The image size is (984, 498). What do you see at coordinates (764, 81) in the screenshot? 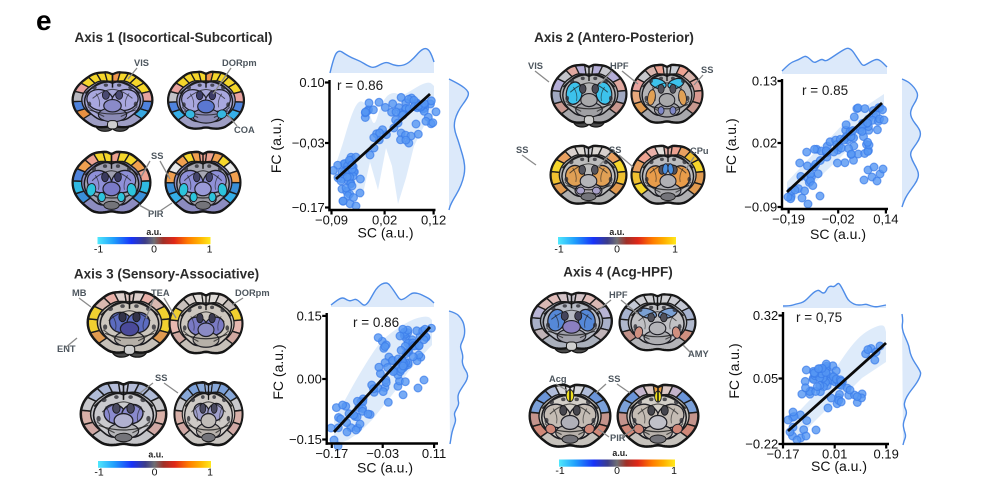
I see `svg-text: 0.13` at bounding box center [764, 81].